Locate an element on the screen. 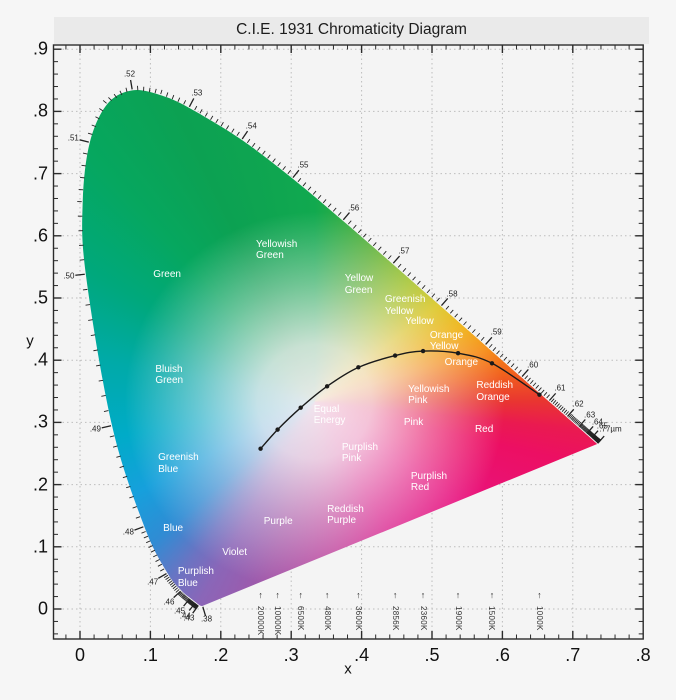 The height and width of the screenshot is (700, 676). wavelength-label: .61 is located at coordinates (560, 388).